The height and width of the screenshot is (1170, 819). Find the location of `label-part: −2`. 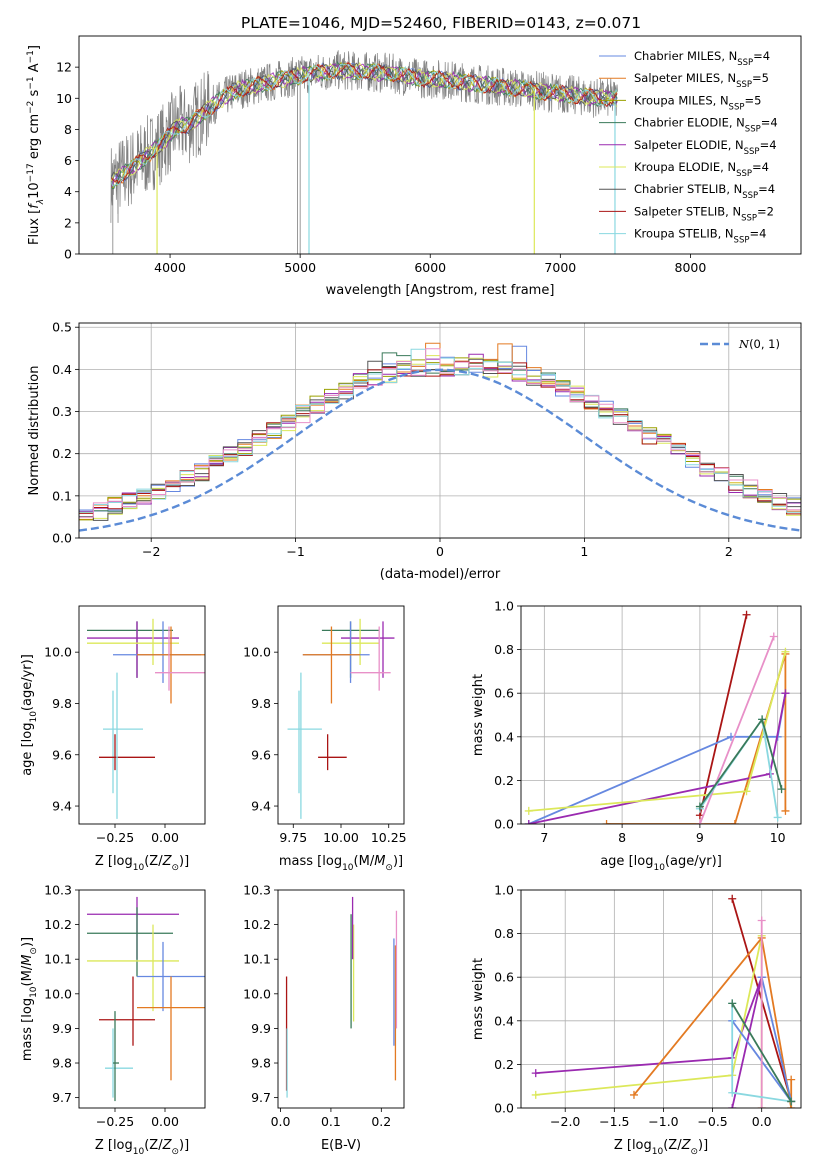

label-part: −2 is located at coordinates (31, 107).